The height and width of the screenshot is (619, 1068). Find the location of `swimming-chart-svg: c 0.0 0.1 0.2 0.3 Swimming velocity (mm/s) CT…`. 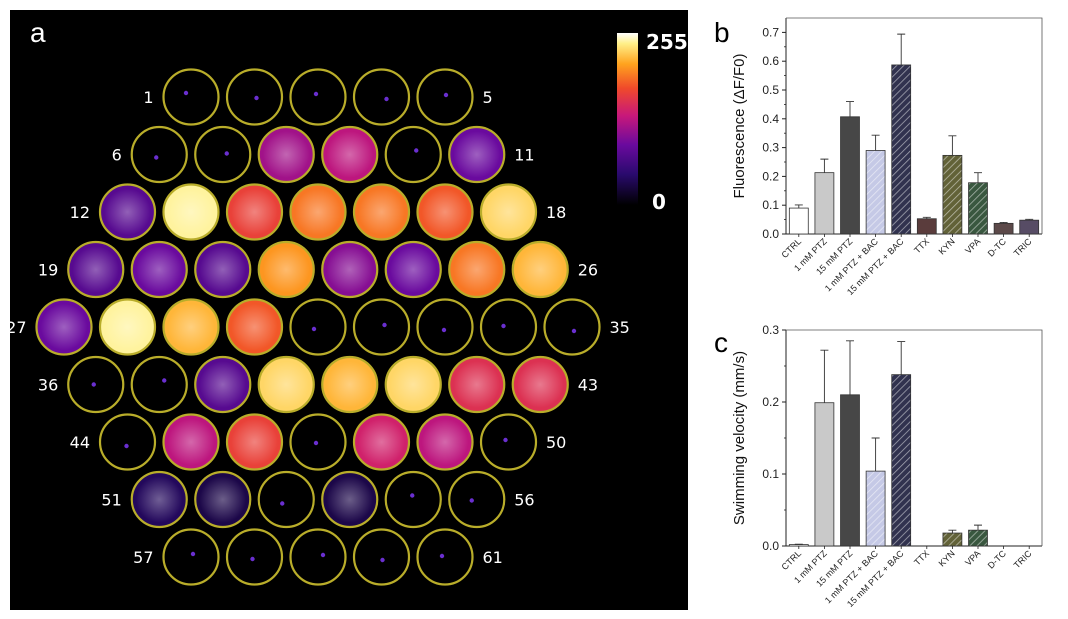

swimming-chart-svg: c 0.0 0.1 0.2 0.3 Swimming velocity (mm/s) CT… is located at coordinates (878, 466).